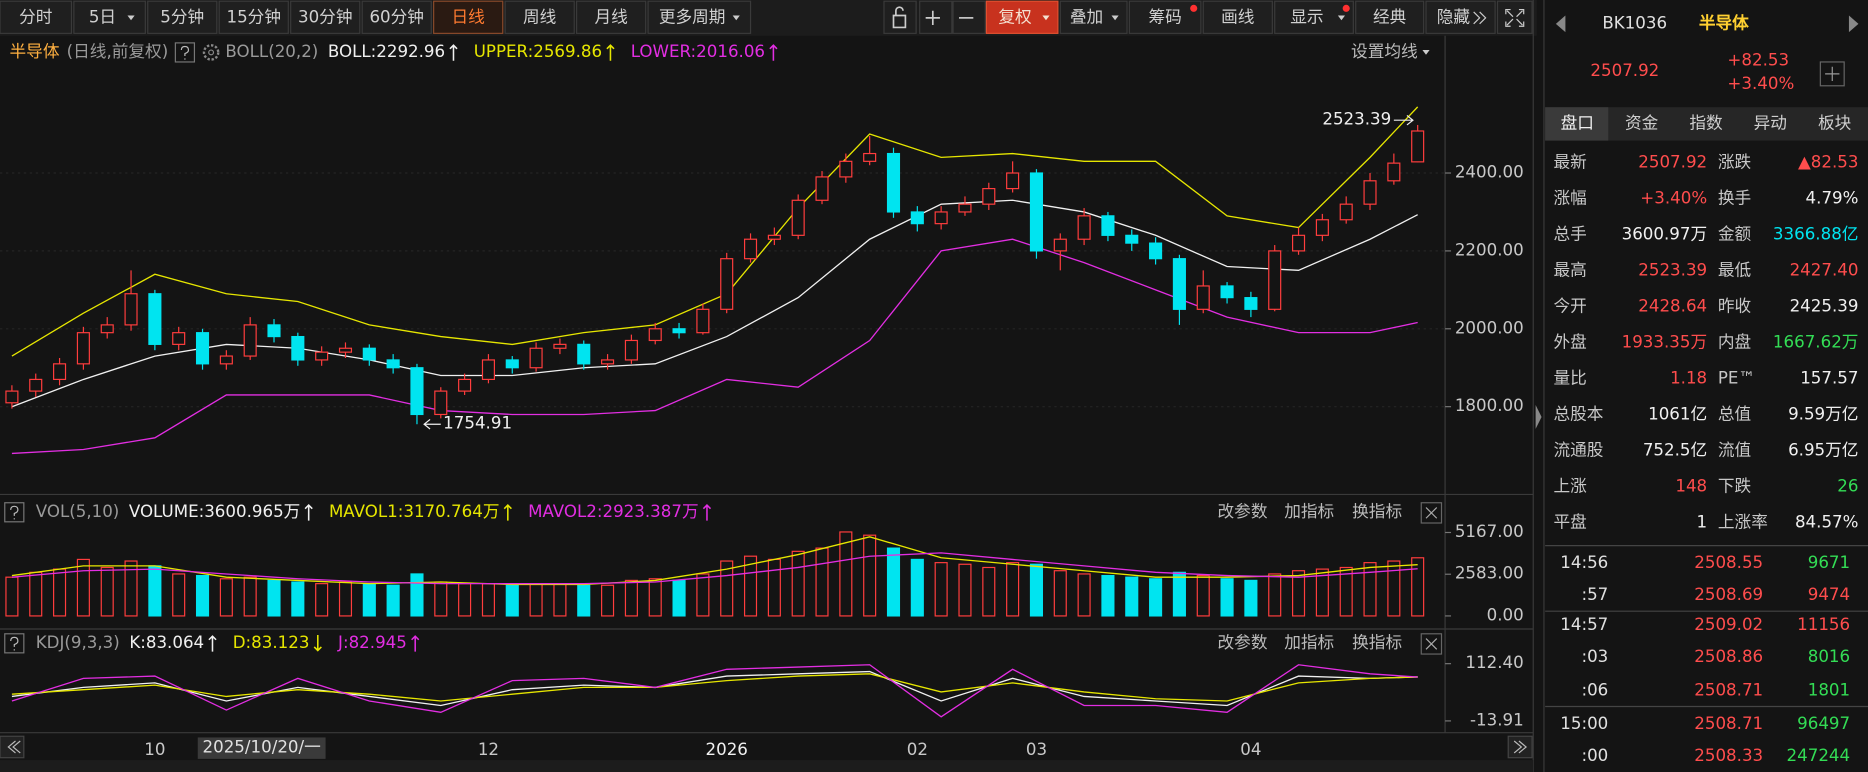  What do you see at coordinates (692, 16) in the screenshot?
I see `period-label: 更多周期` at bounding box center [692, 16].